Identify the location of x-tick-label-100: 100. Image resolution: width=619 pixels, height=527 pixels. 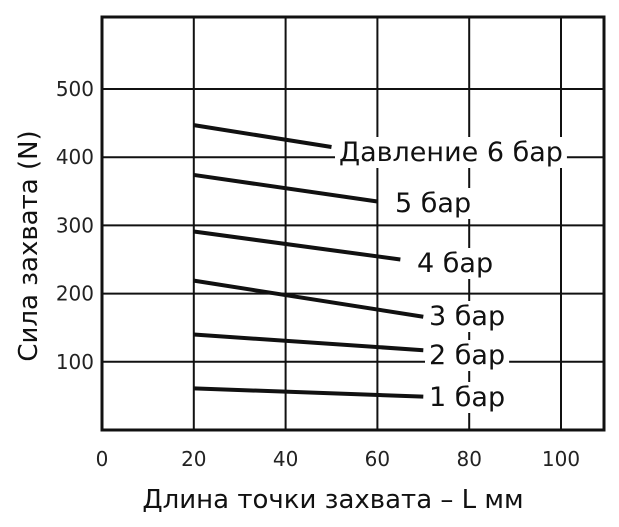
(561, 459).